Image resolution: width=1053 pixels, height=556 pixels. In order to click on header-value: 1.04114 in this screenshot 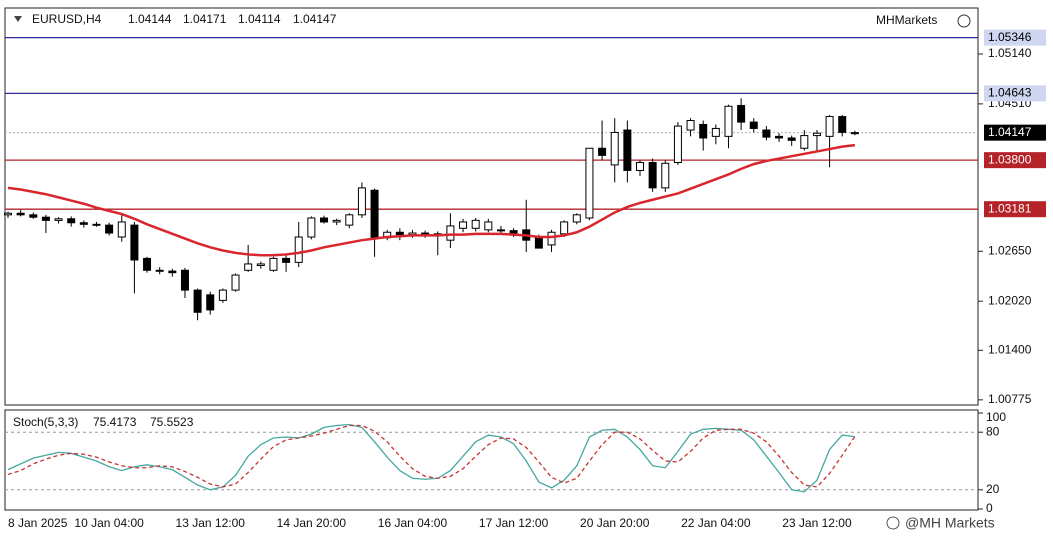, I will do `click(259, 19)`.